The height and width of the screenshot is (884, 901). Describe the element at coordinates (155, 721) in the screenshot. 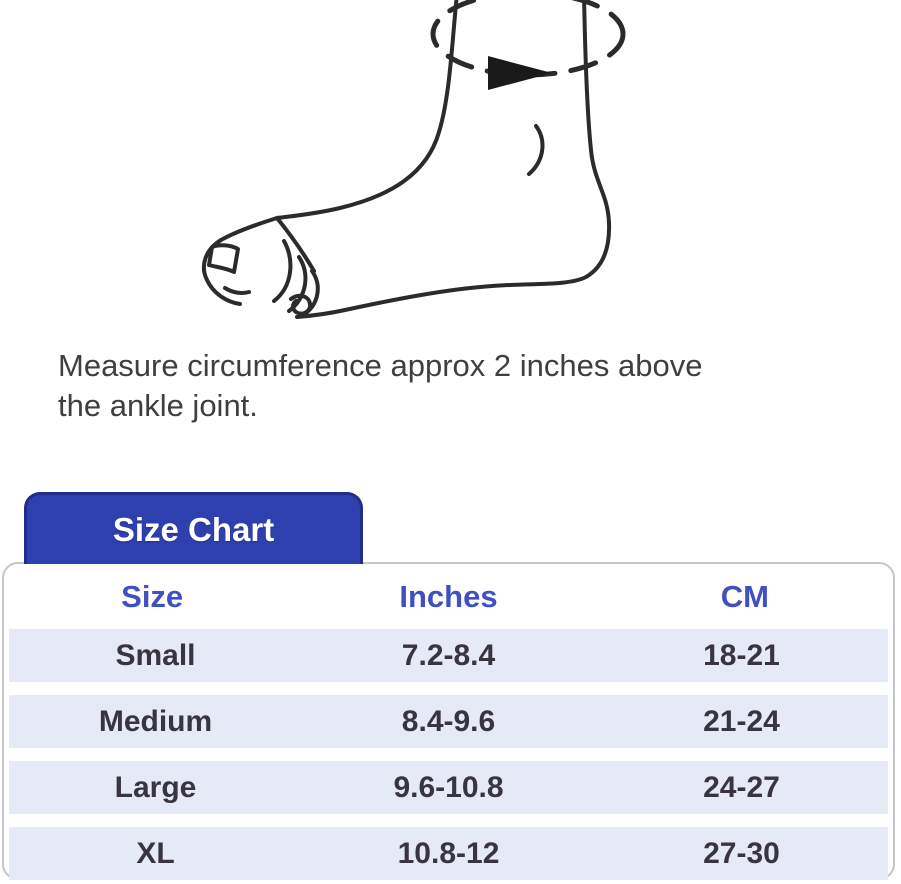

I see `cell-size: Medium` at that location.